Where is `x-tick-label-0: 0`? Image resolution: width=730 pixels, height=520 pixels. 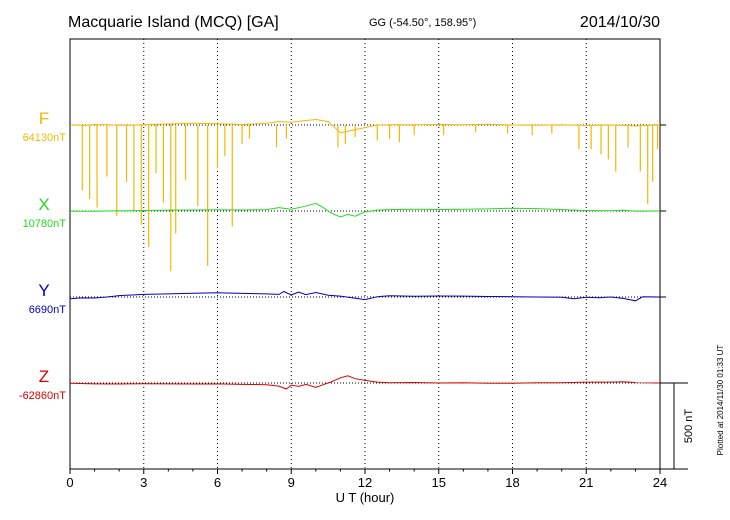 x-tick-label-0: 0 is located at coordinates (69, 482).